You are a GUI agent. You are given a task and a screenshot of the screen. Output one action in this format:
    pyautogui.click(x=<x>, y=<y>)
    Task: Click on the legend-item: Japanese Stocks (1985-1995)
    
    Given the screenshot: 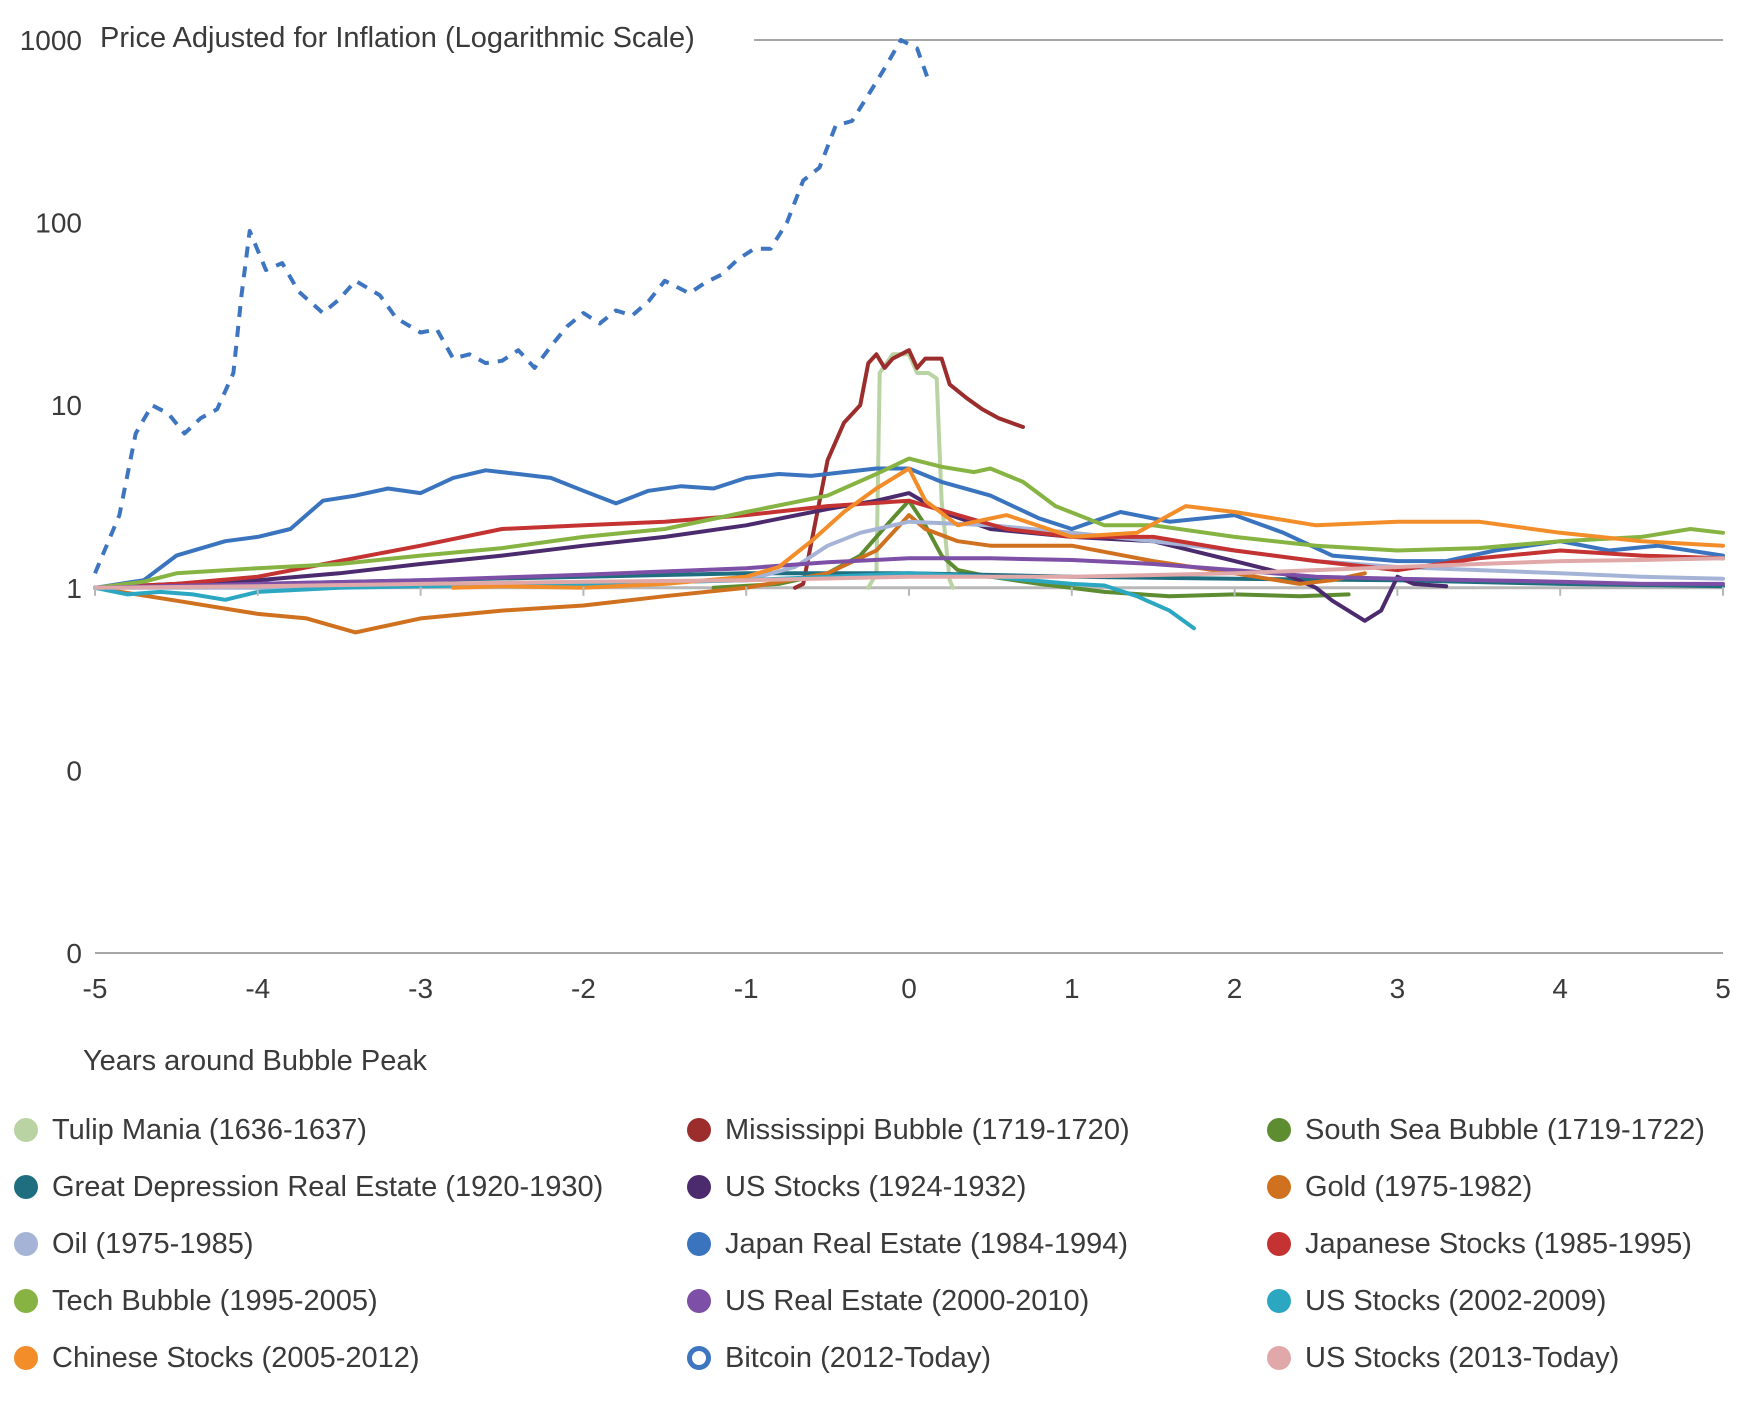 What is the action you would take?
    pyautogui.click(x=1479, y=1244)
    